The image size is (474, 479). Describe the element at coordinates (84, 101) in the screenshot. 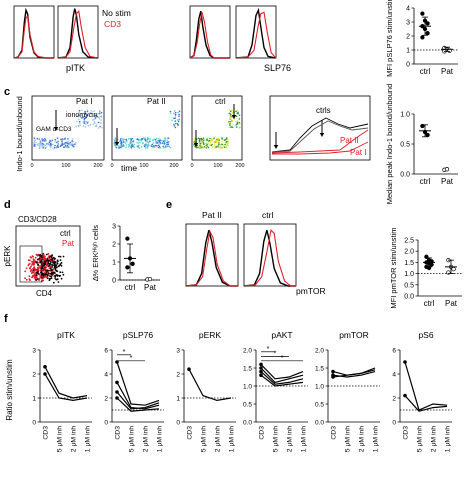

I see `panel-title-pat1: Pat I` at that location.